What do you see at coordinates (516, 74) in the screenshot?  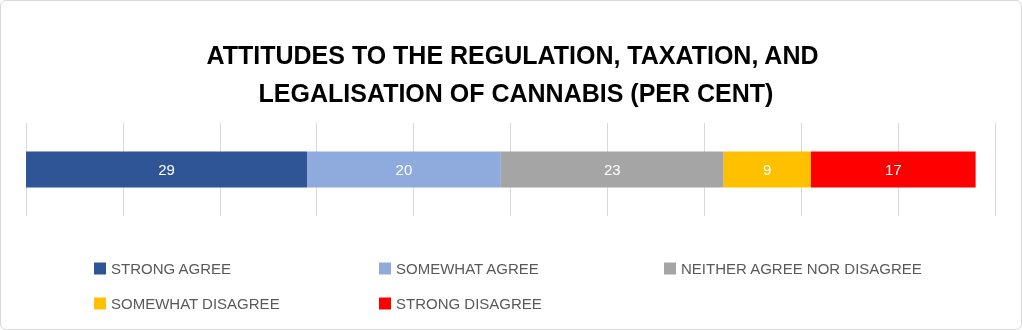 I see `chart-title: ATTITUDES TO THE REGULATION, TAXATION, AND LEGALISATION OF CANNABIS (PER CENT)` at bounding box center [516, 74].